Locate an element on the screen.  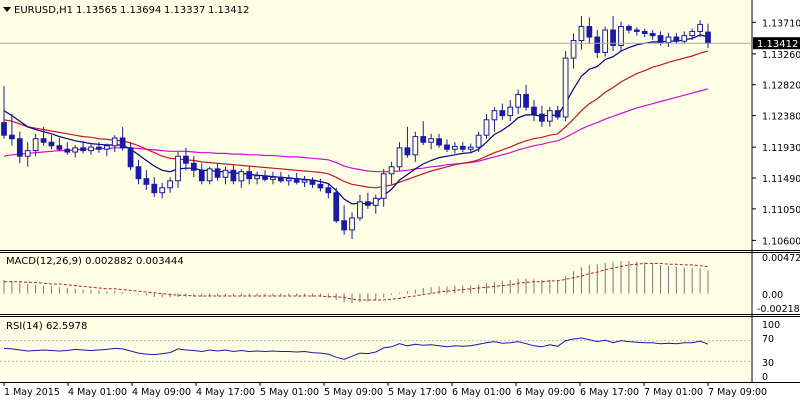
price-tick-label: 1.12380 is located at coordinates (781, 117).